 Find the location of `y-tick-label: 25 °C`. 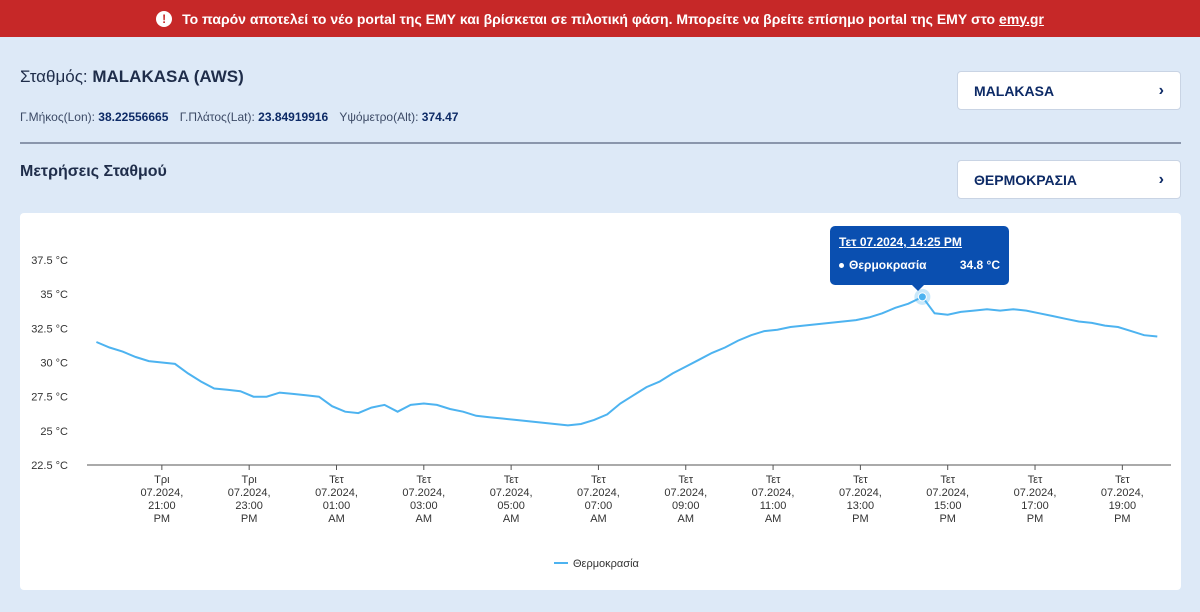

y-tick-label: 25 °C is located at coordinates (54, 432).